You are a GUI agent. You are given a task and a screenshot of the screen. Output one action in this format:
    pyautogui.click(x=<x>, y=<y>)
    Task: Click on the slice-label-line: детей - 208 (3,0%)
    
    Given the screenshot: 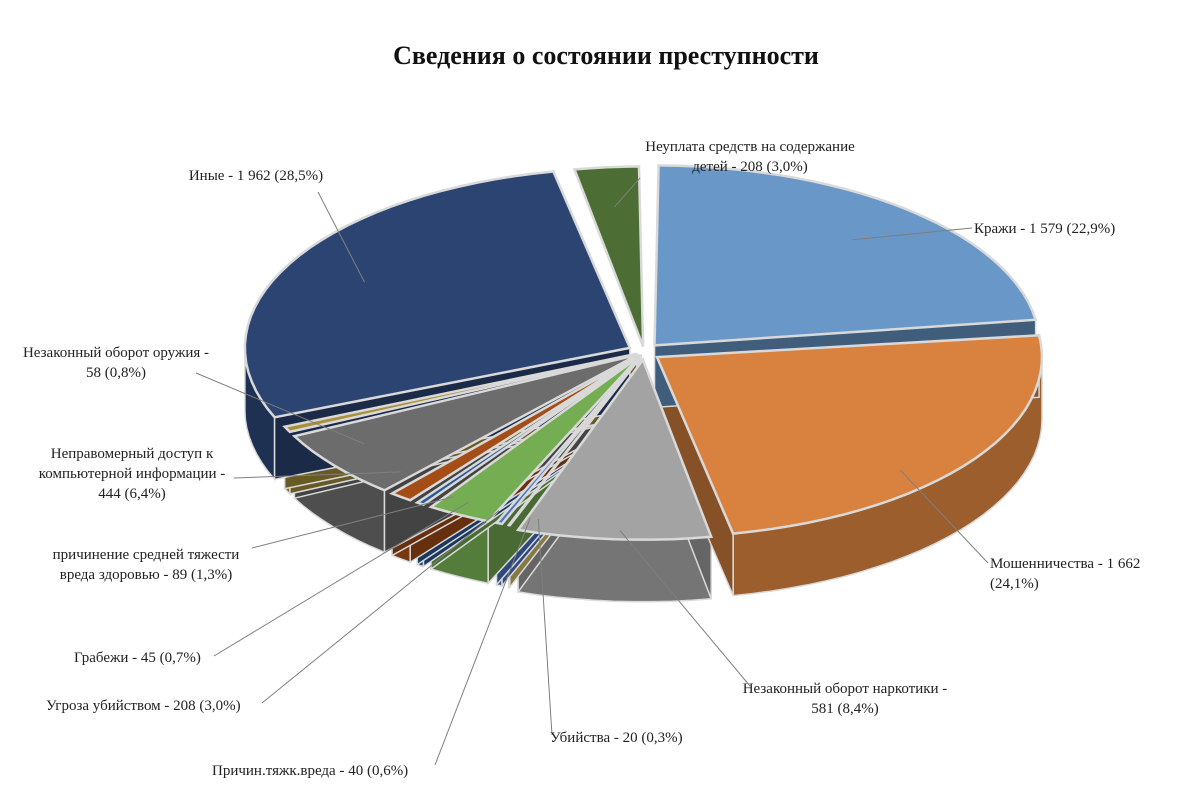 What is the action you would take?
    pyautogui.click(x=750, y=167)
    